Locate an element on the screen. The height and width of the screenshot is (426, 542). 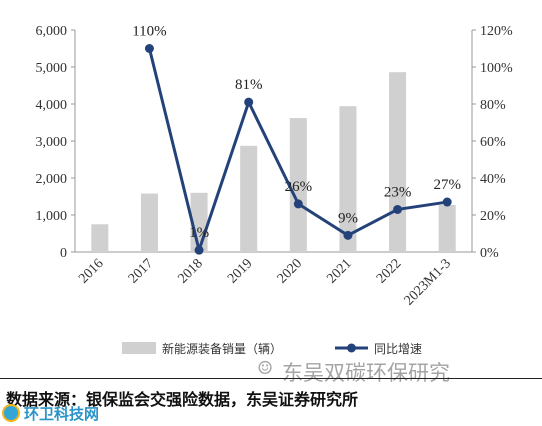
growth-data-label: 1% is located at coordinates (199, 233).